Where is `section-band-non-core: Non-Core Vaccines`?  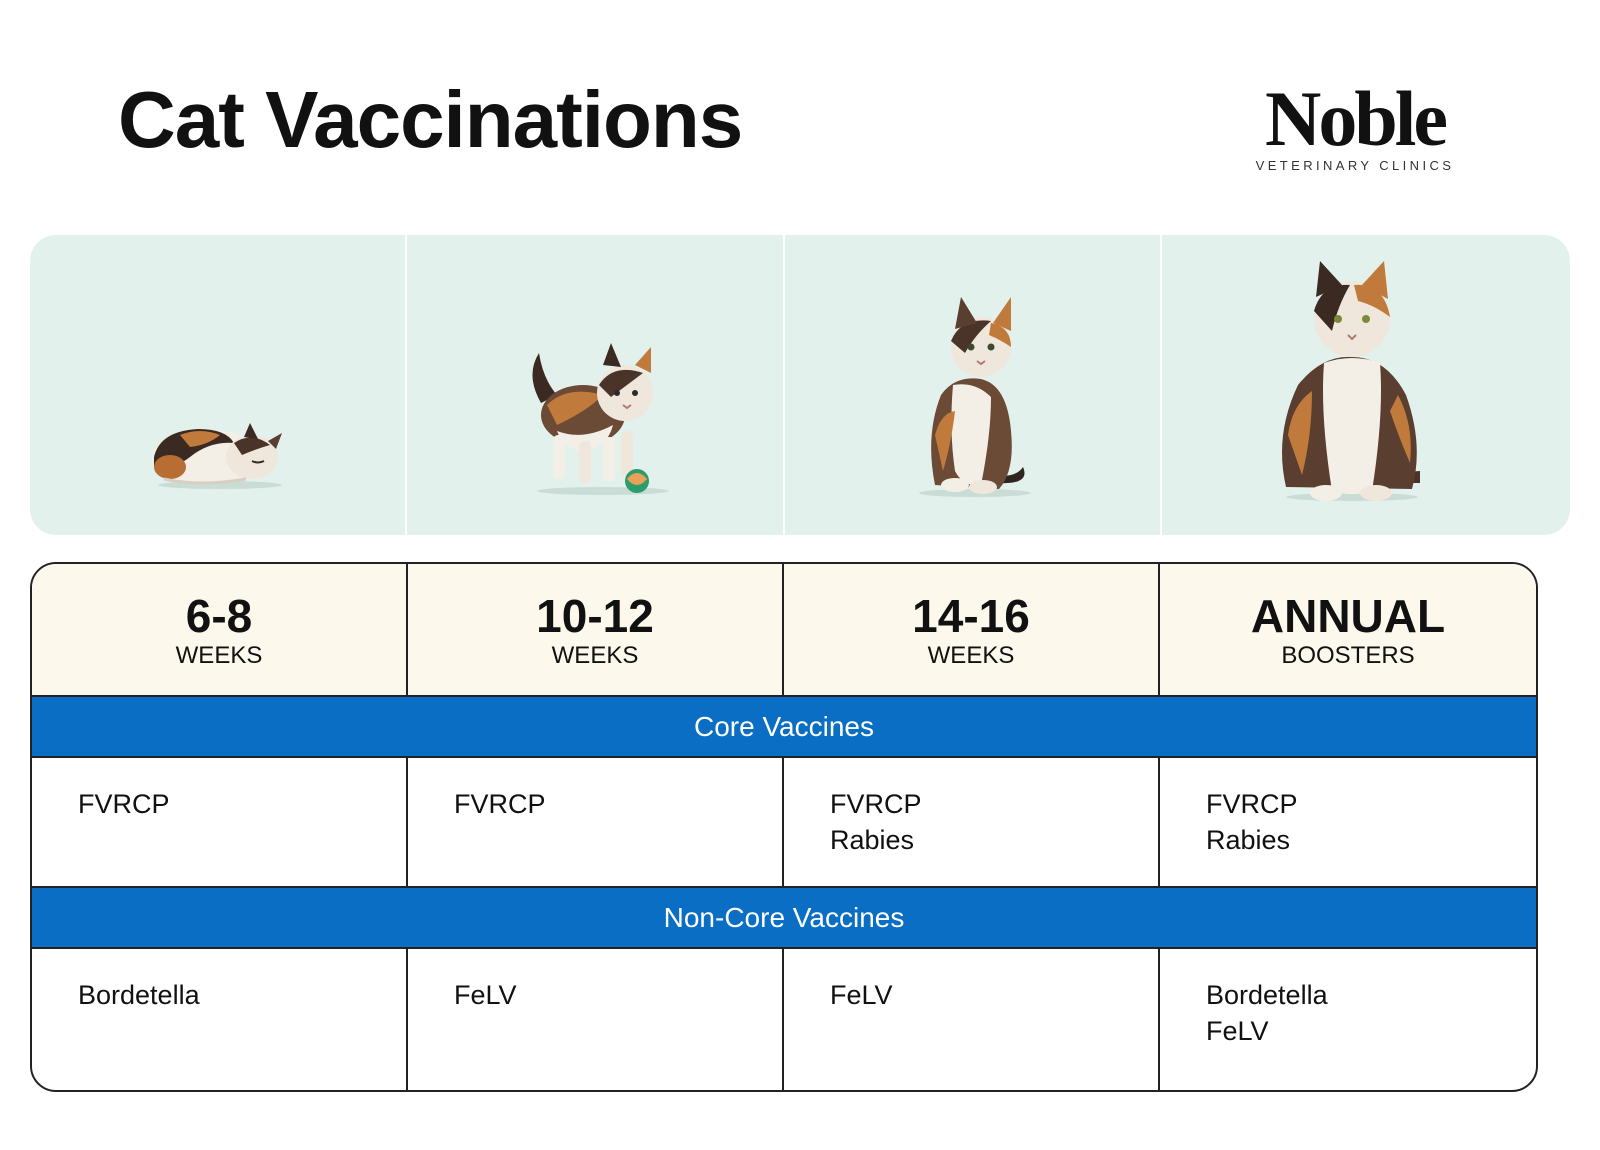
section-band-non-core: Non-Core Vaccines is located at coordinates (784, 917).